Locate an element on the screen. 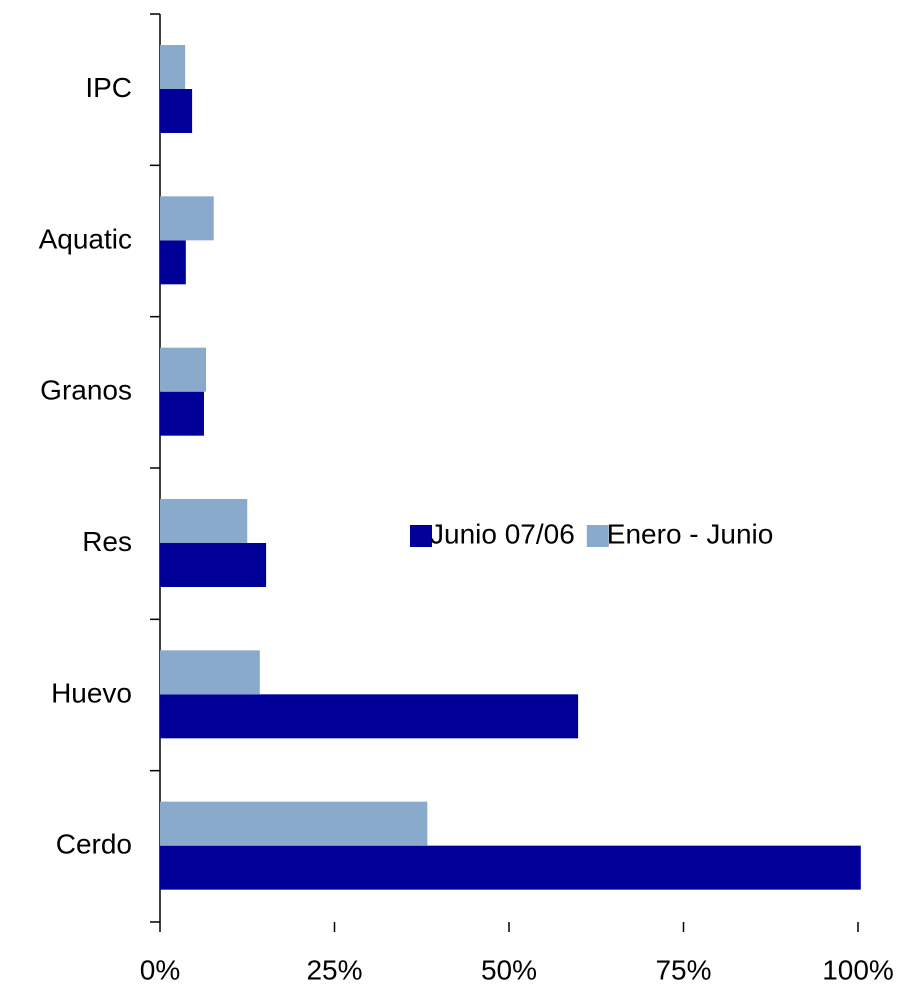 The image size is (903, 991). x-tick-label: 75% is located at coordinates (683, 969).